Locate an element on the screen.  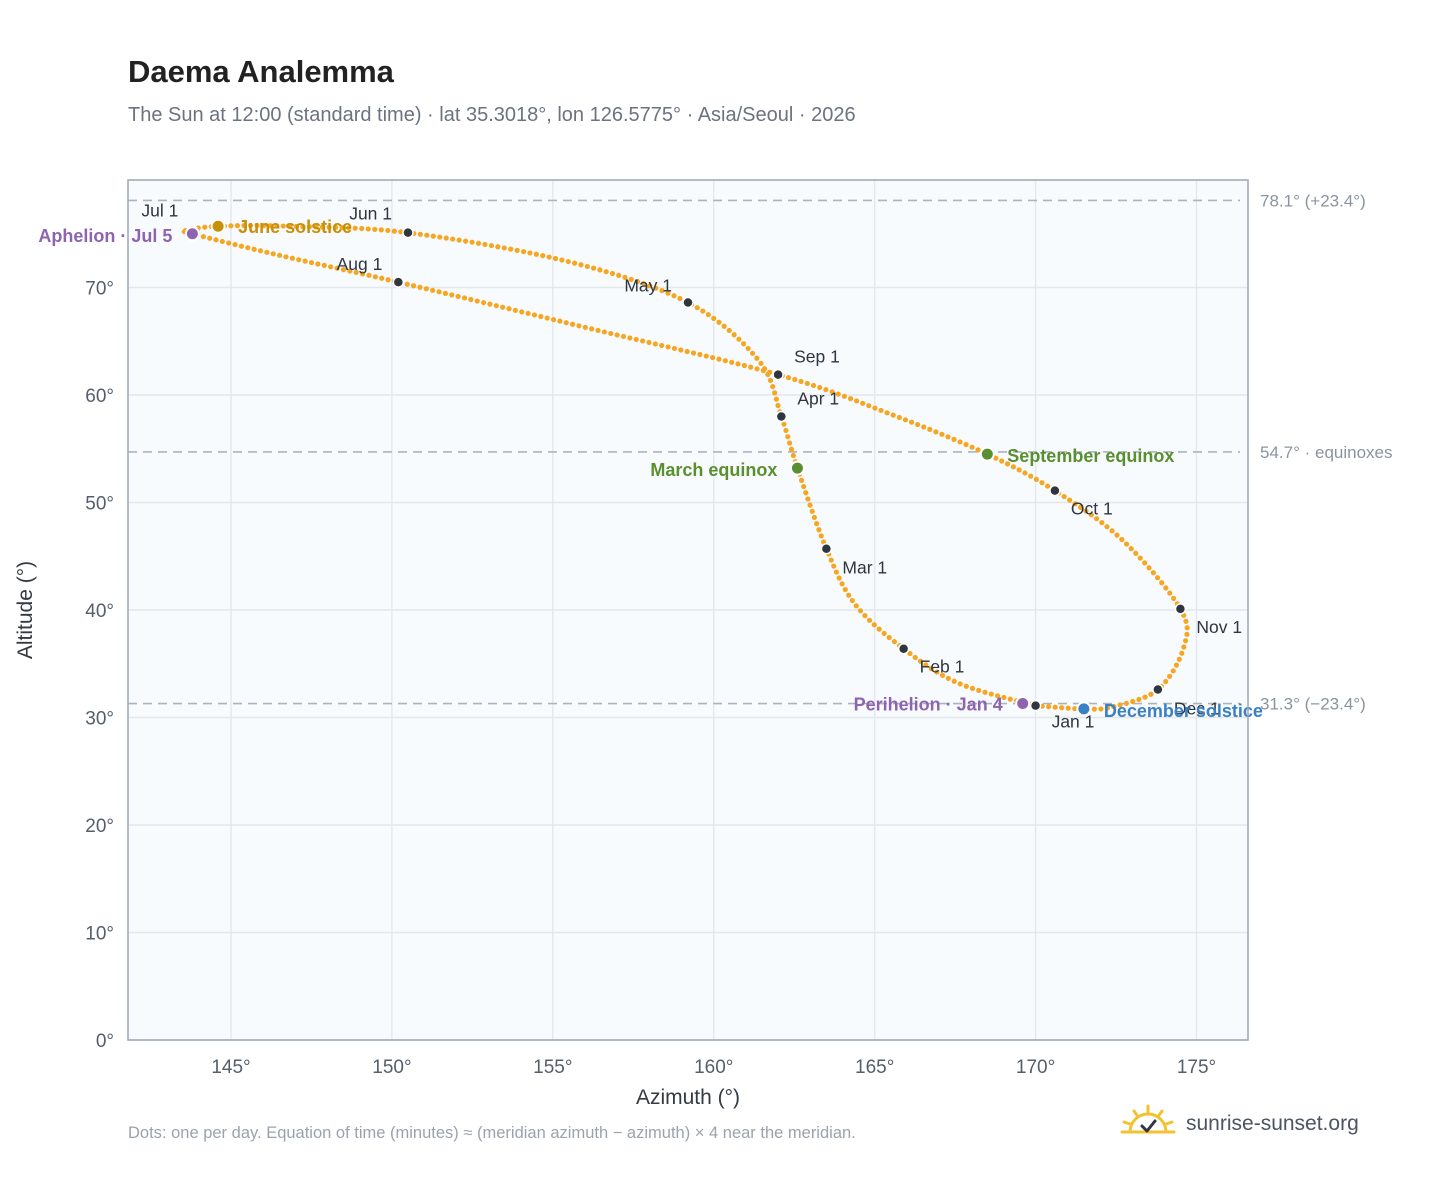
month-label: Dec 1 is located at coordinates (1197, 709).